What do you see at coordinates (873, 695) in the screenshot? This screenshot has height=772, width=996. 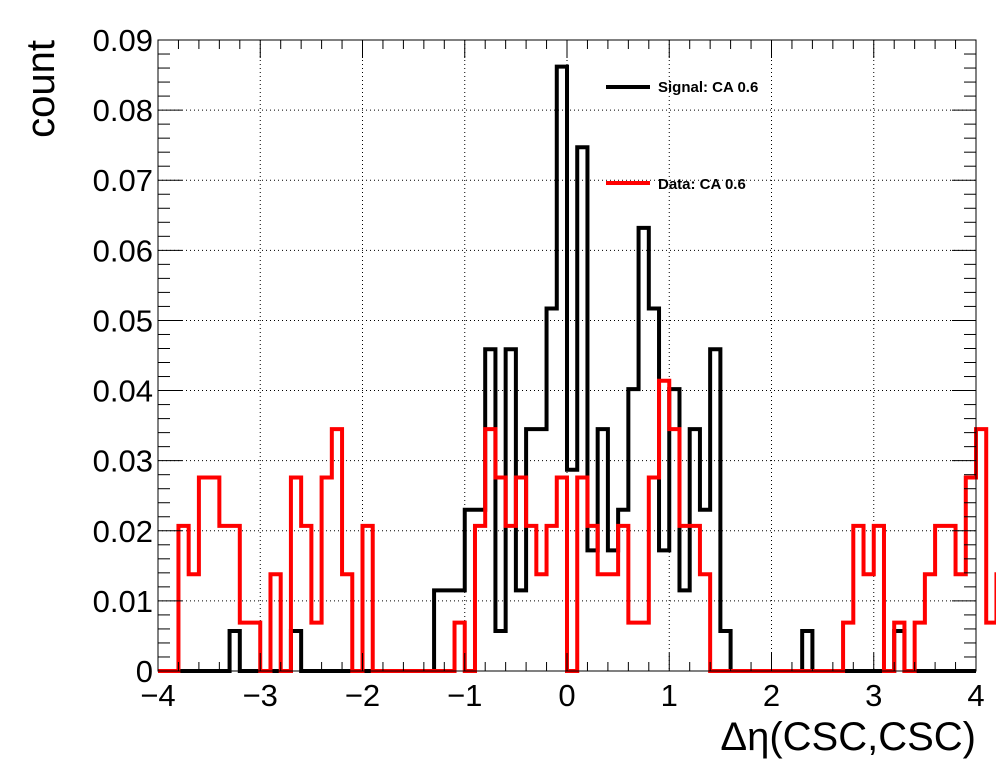 I see `x-tick-label: 3` at bounding box center [873, 695].